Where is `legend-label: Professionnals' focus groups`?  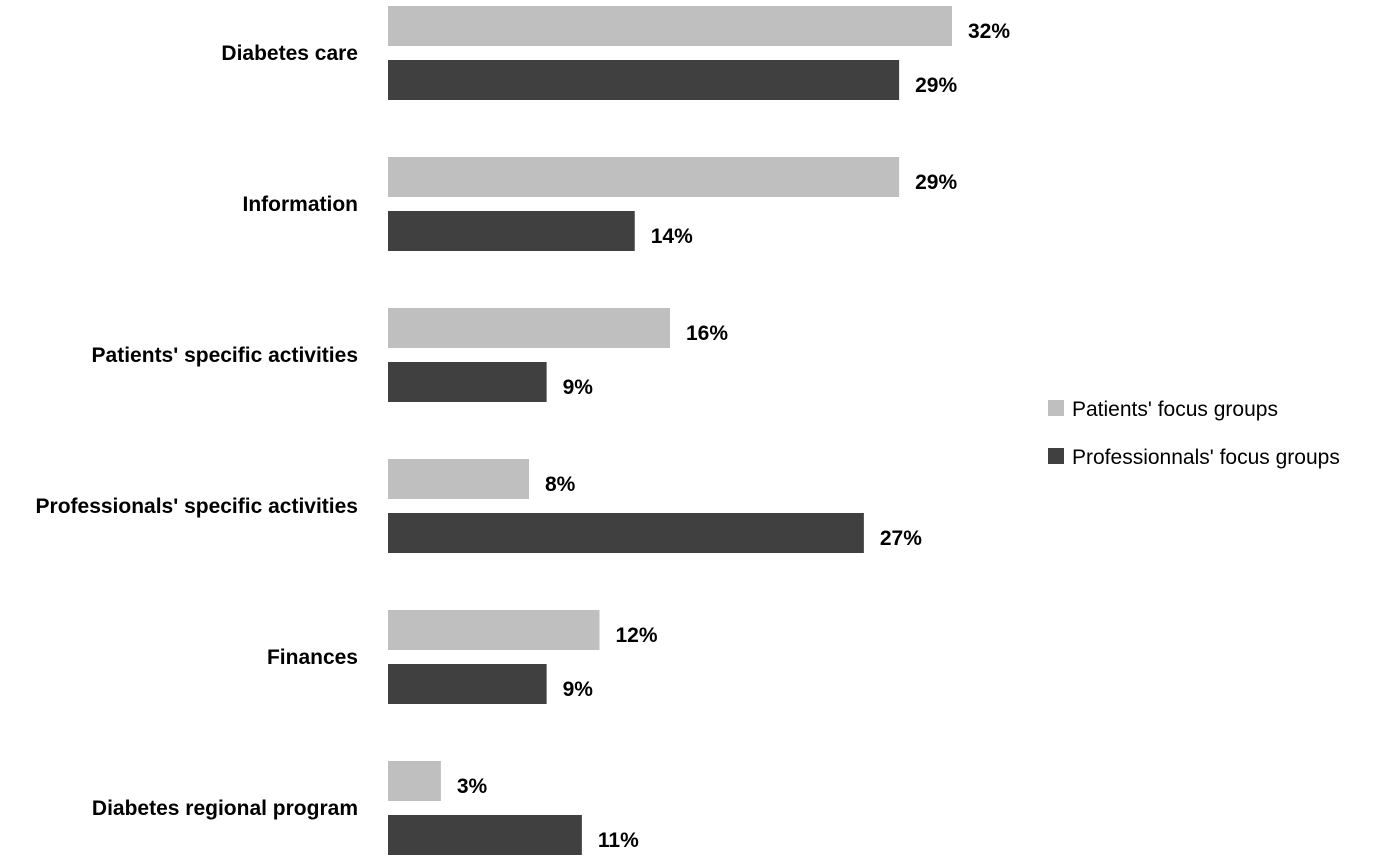 legend-label: Professionnals' focus groups is located at coordinates (1206, 457).